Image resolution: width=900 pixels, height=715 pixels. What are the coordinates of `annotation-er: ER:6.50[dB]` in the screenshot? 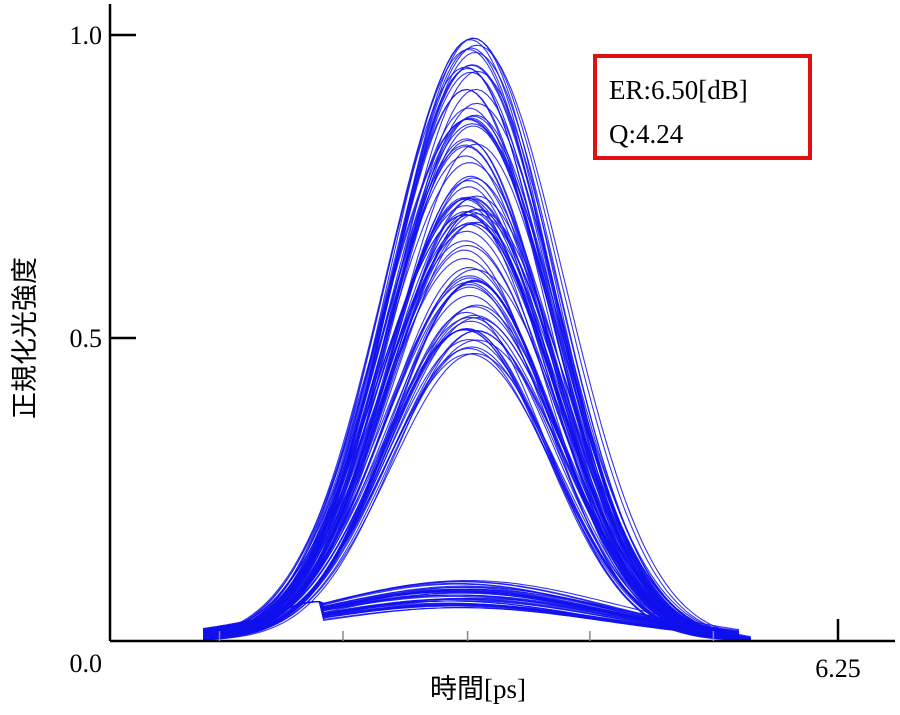 It's located at (678, 90).